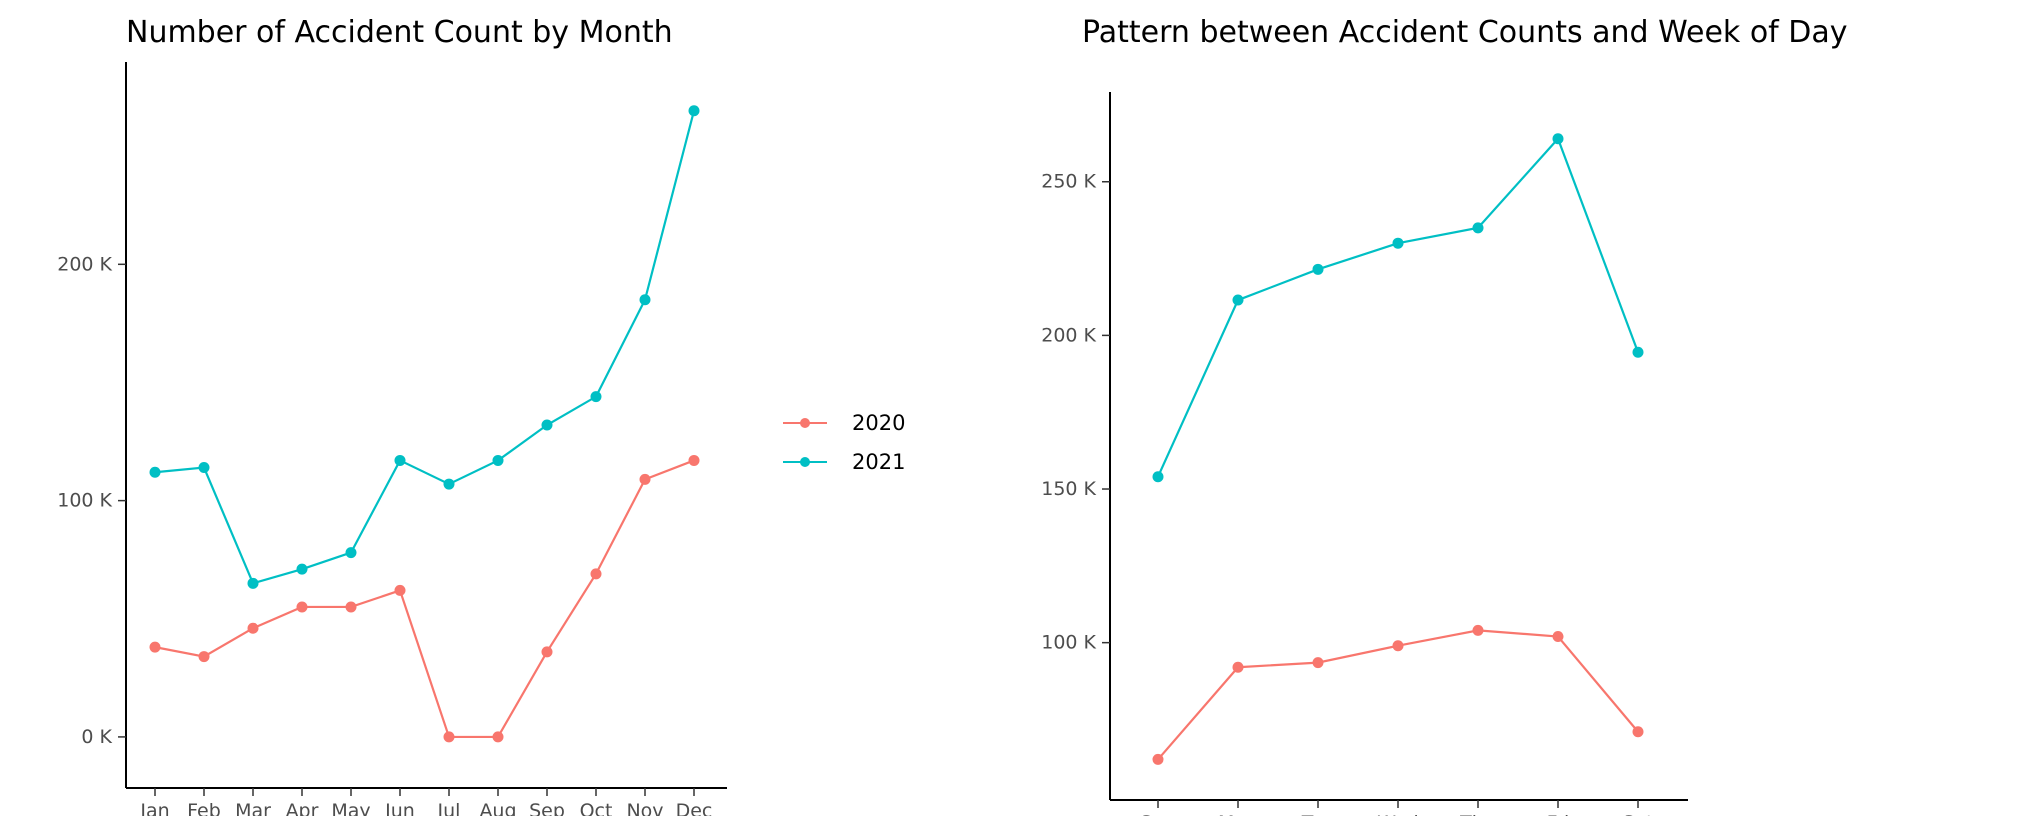 The width and height of the screenshot is (2039, 816). I want to click on chart2-x-tick-label: Thu, so click(1477, 814).